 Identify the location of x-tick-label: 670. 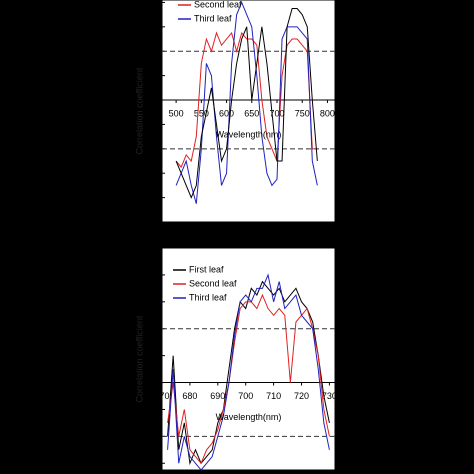
(161, 396).